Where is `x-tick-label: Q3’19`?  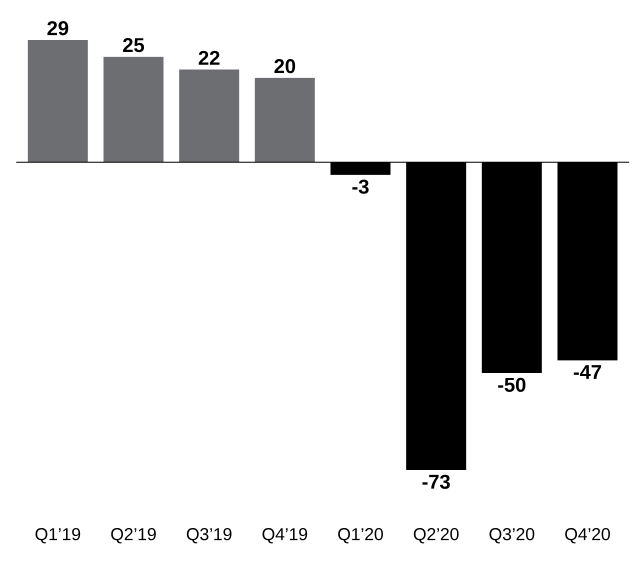 x-tick-label: Q3’19 is located at coordinates (209, 536).